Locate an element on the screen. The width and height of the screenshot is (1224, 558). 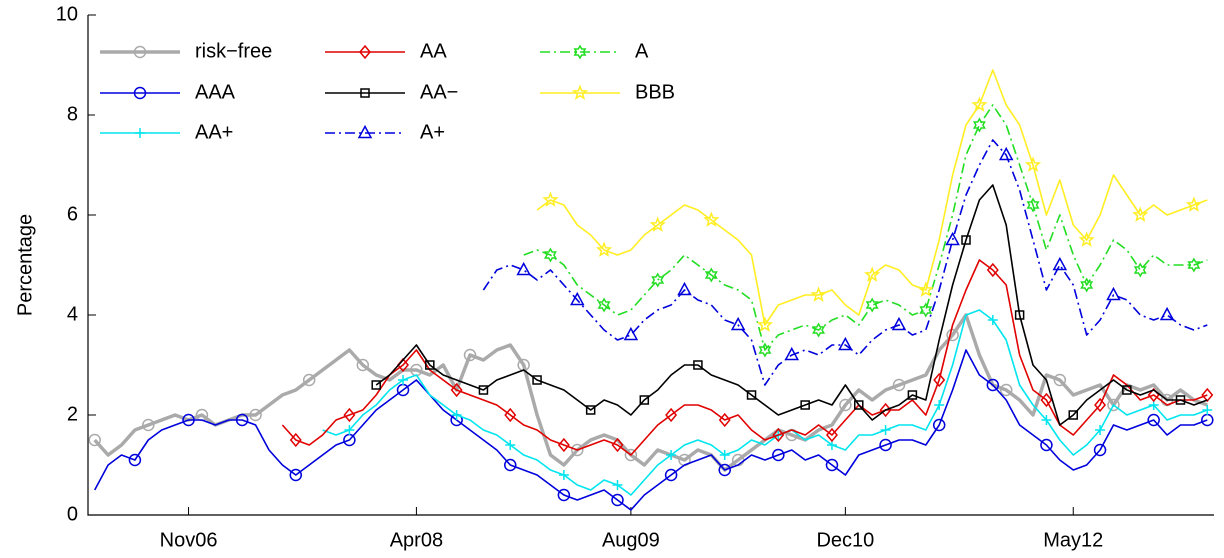
legend-label: AA+ is located at coordinates (214, 132).